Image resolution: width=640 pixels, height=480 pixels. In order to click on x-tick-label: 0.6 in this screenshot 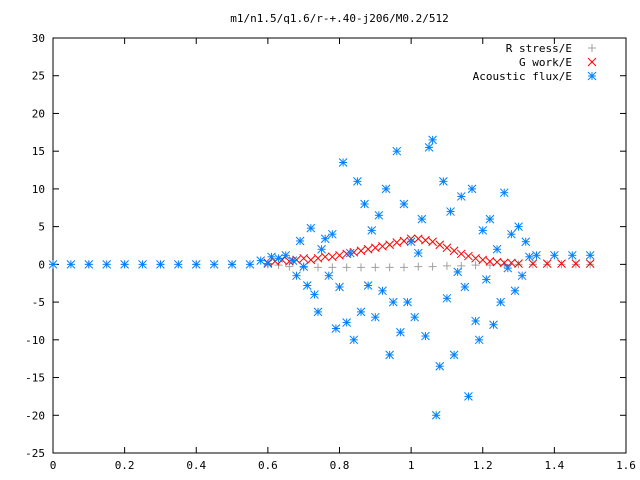, I will do `click(268, 465)`.